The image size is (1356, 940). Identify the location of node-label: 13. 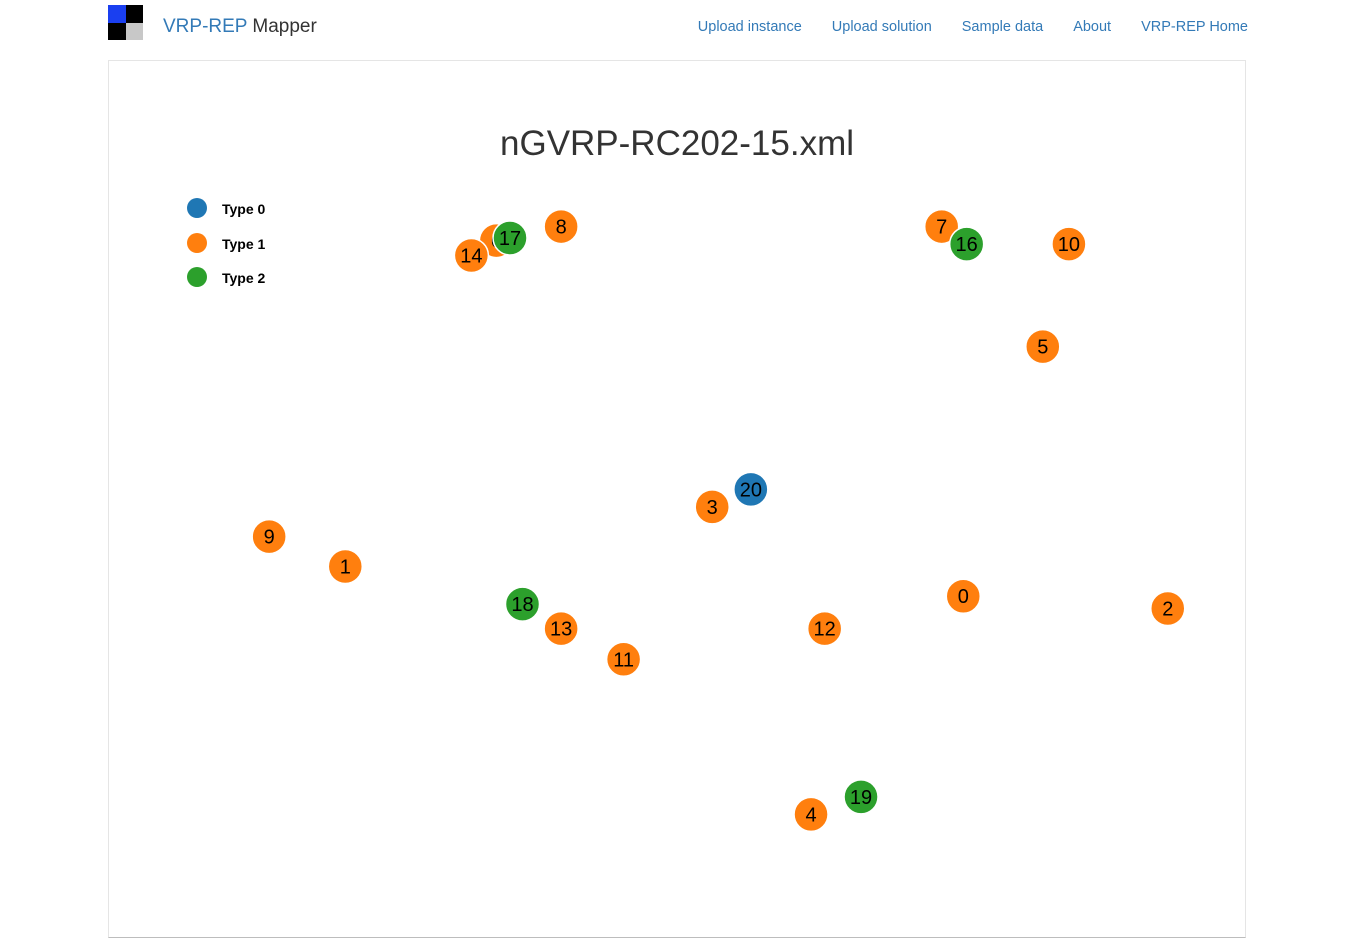
(561, 630).